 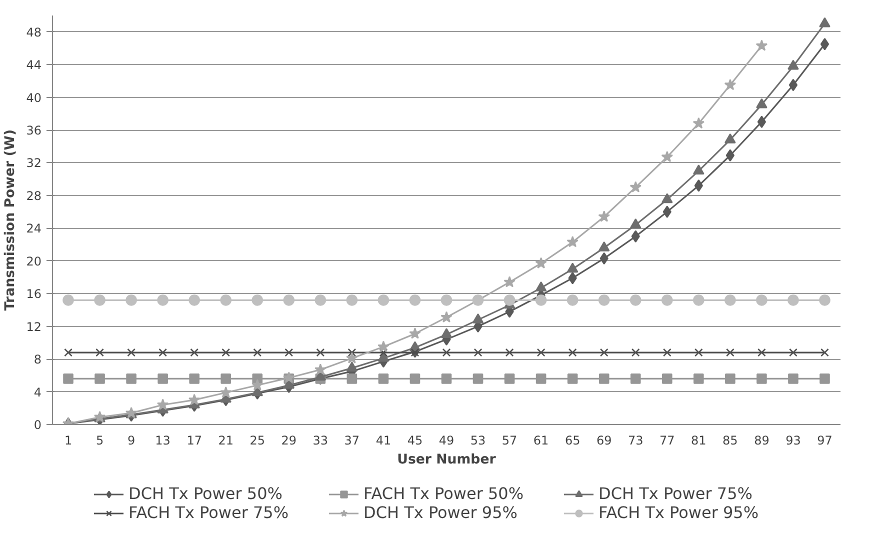 What do you see at coordinates (730, 441) in the screenshot?
I see `x-tick-label: 85` at bounding box center [730, 441].